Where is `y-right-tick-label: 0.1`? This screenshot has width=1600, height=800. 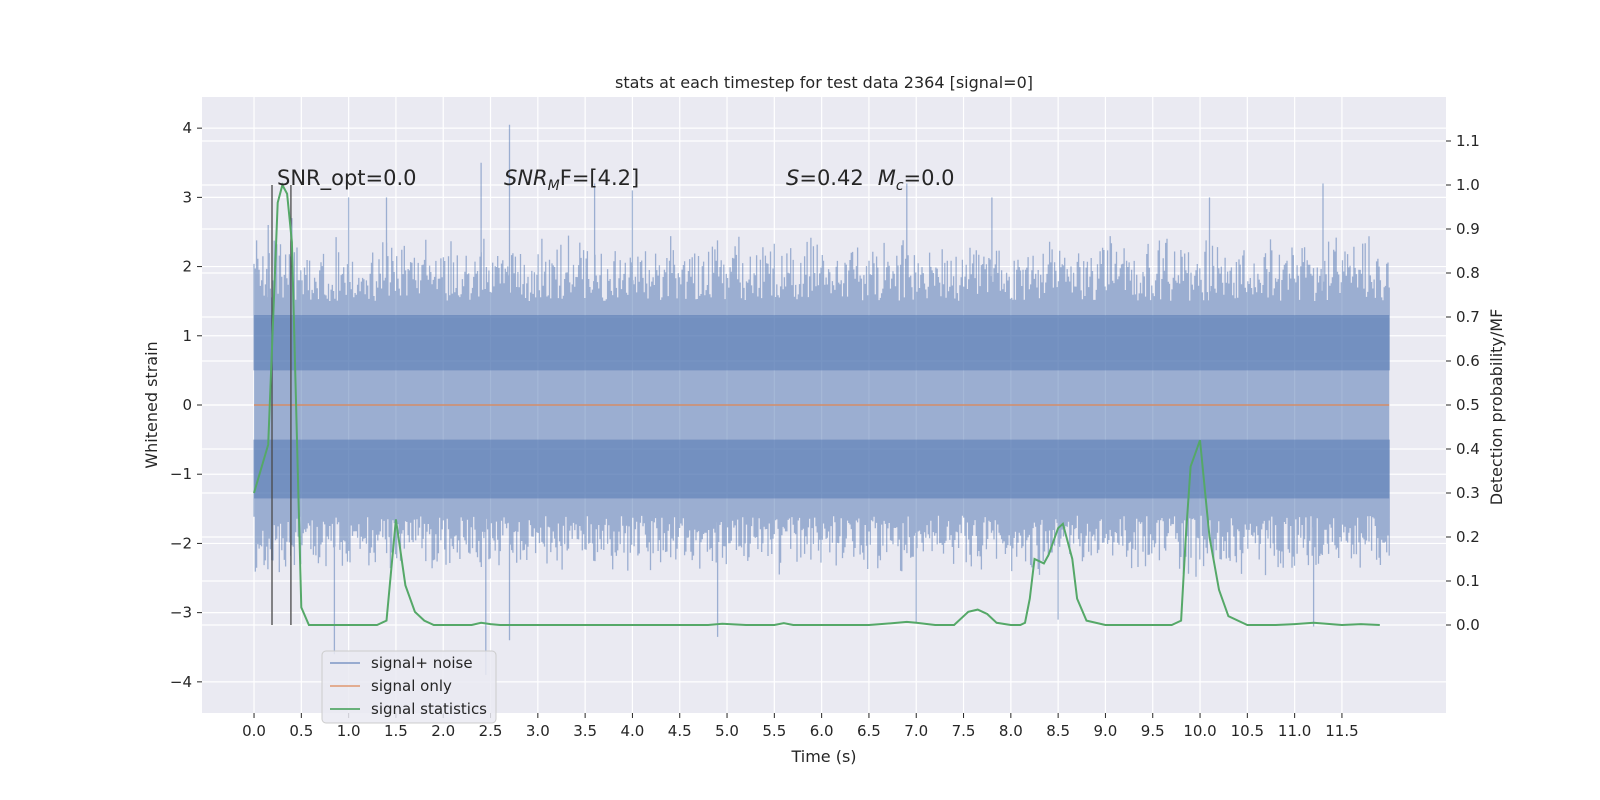 y-right-tick-label: 0.1 is located at coordinates (1468, 581).